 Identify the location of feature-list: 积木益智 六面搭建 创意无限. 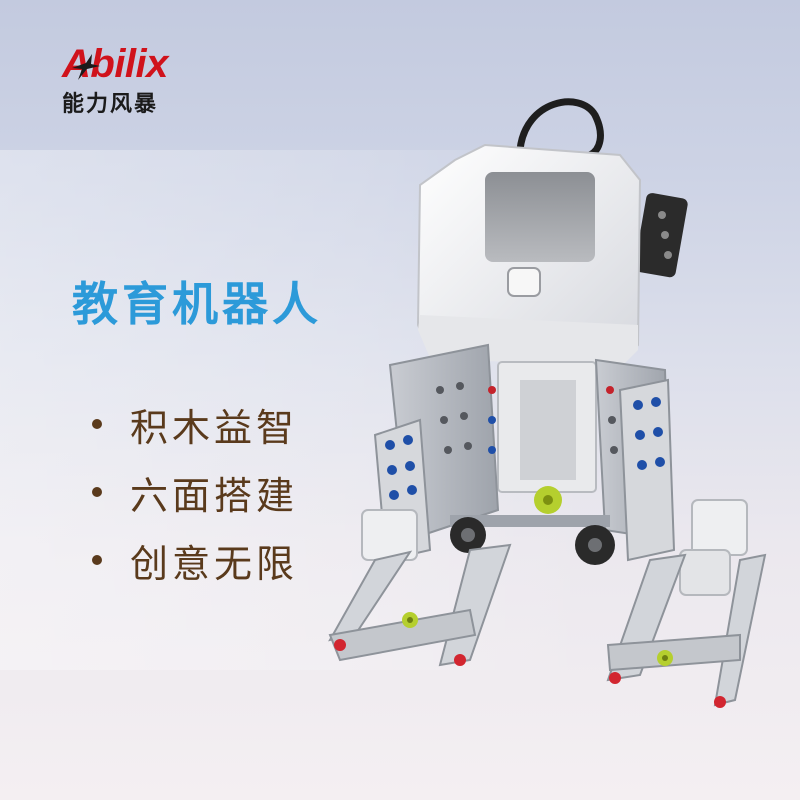
(195, 492).